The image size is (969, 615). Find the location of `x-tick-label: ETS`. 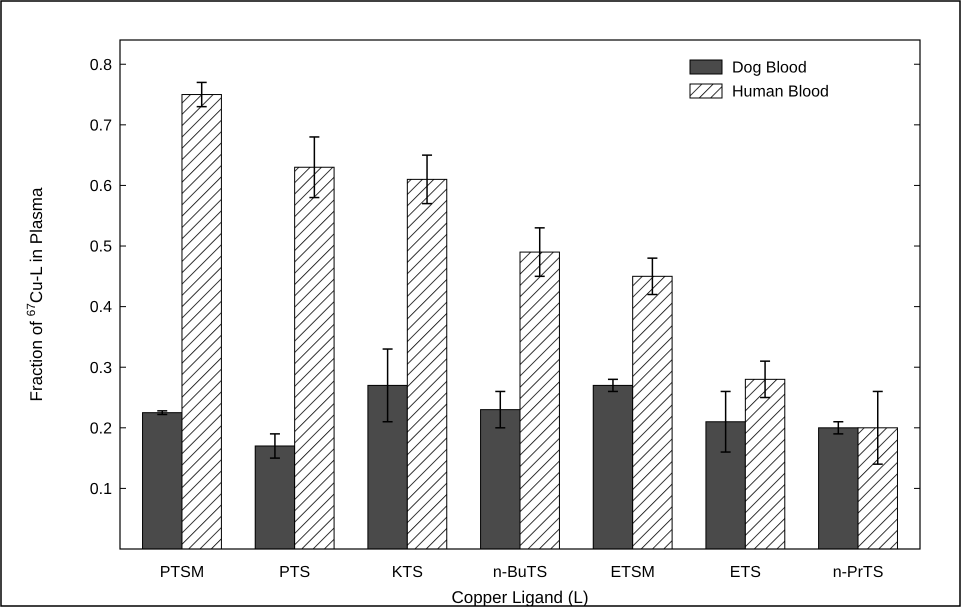

x-tick-label: ETS is located at coordinates (745, 572).